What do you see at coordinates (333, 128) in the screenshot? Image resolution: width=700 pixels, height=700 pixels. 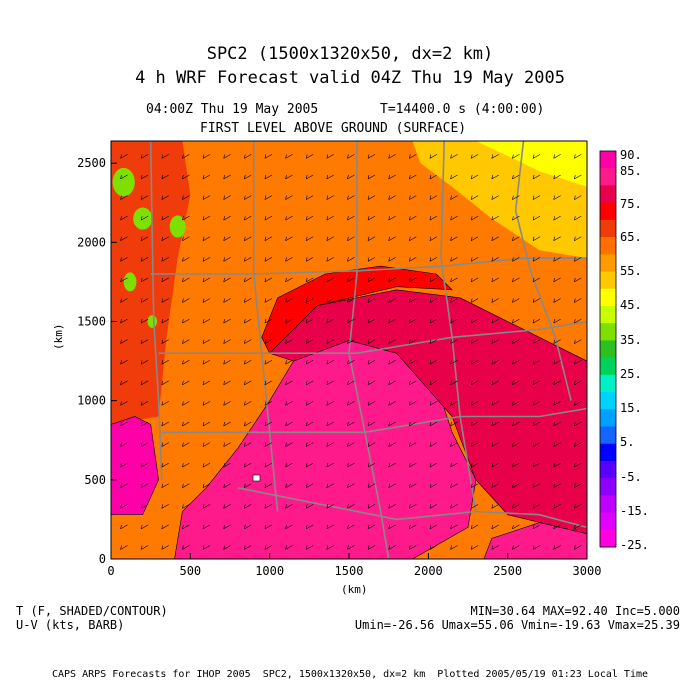 I see `level-label: FIRST LEVEL ABOVE GROUND (SURFACE)` at bounding box center [333, 128].